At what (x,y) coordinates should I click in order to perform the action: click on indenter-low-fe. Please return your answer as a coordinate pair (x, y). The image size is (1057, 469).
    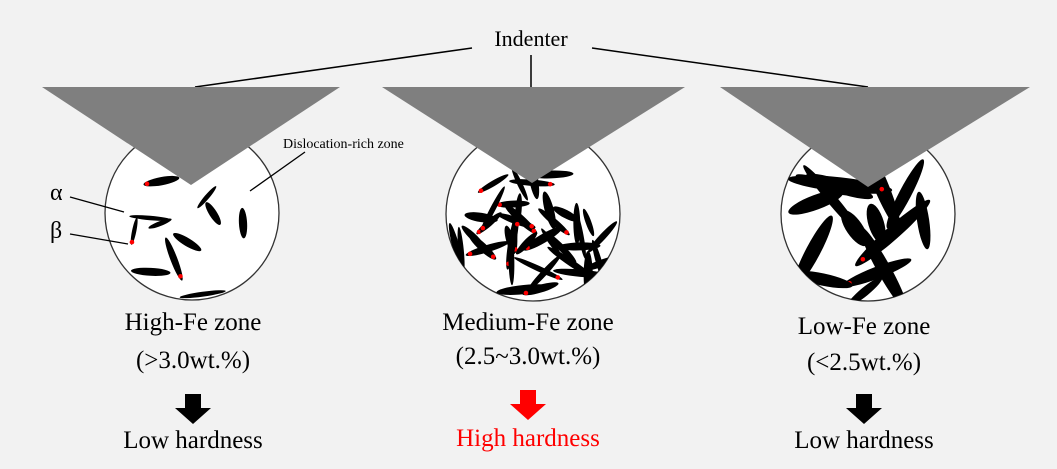
    Looking at the image, I should click on (875, 137).